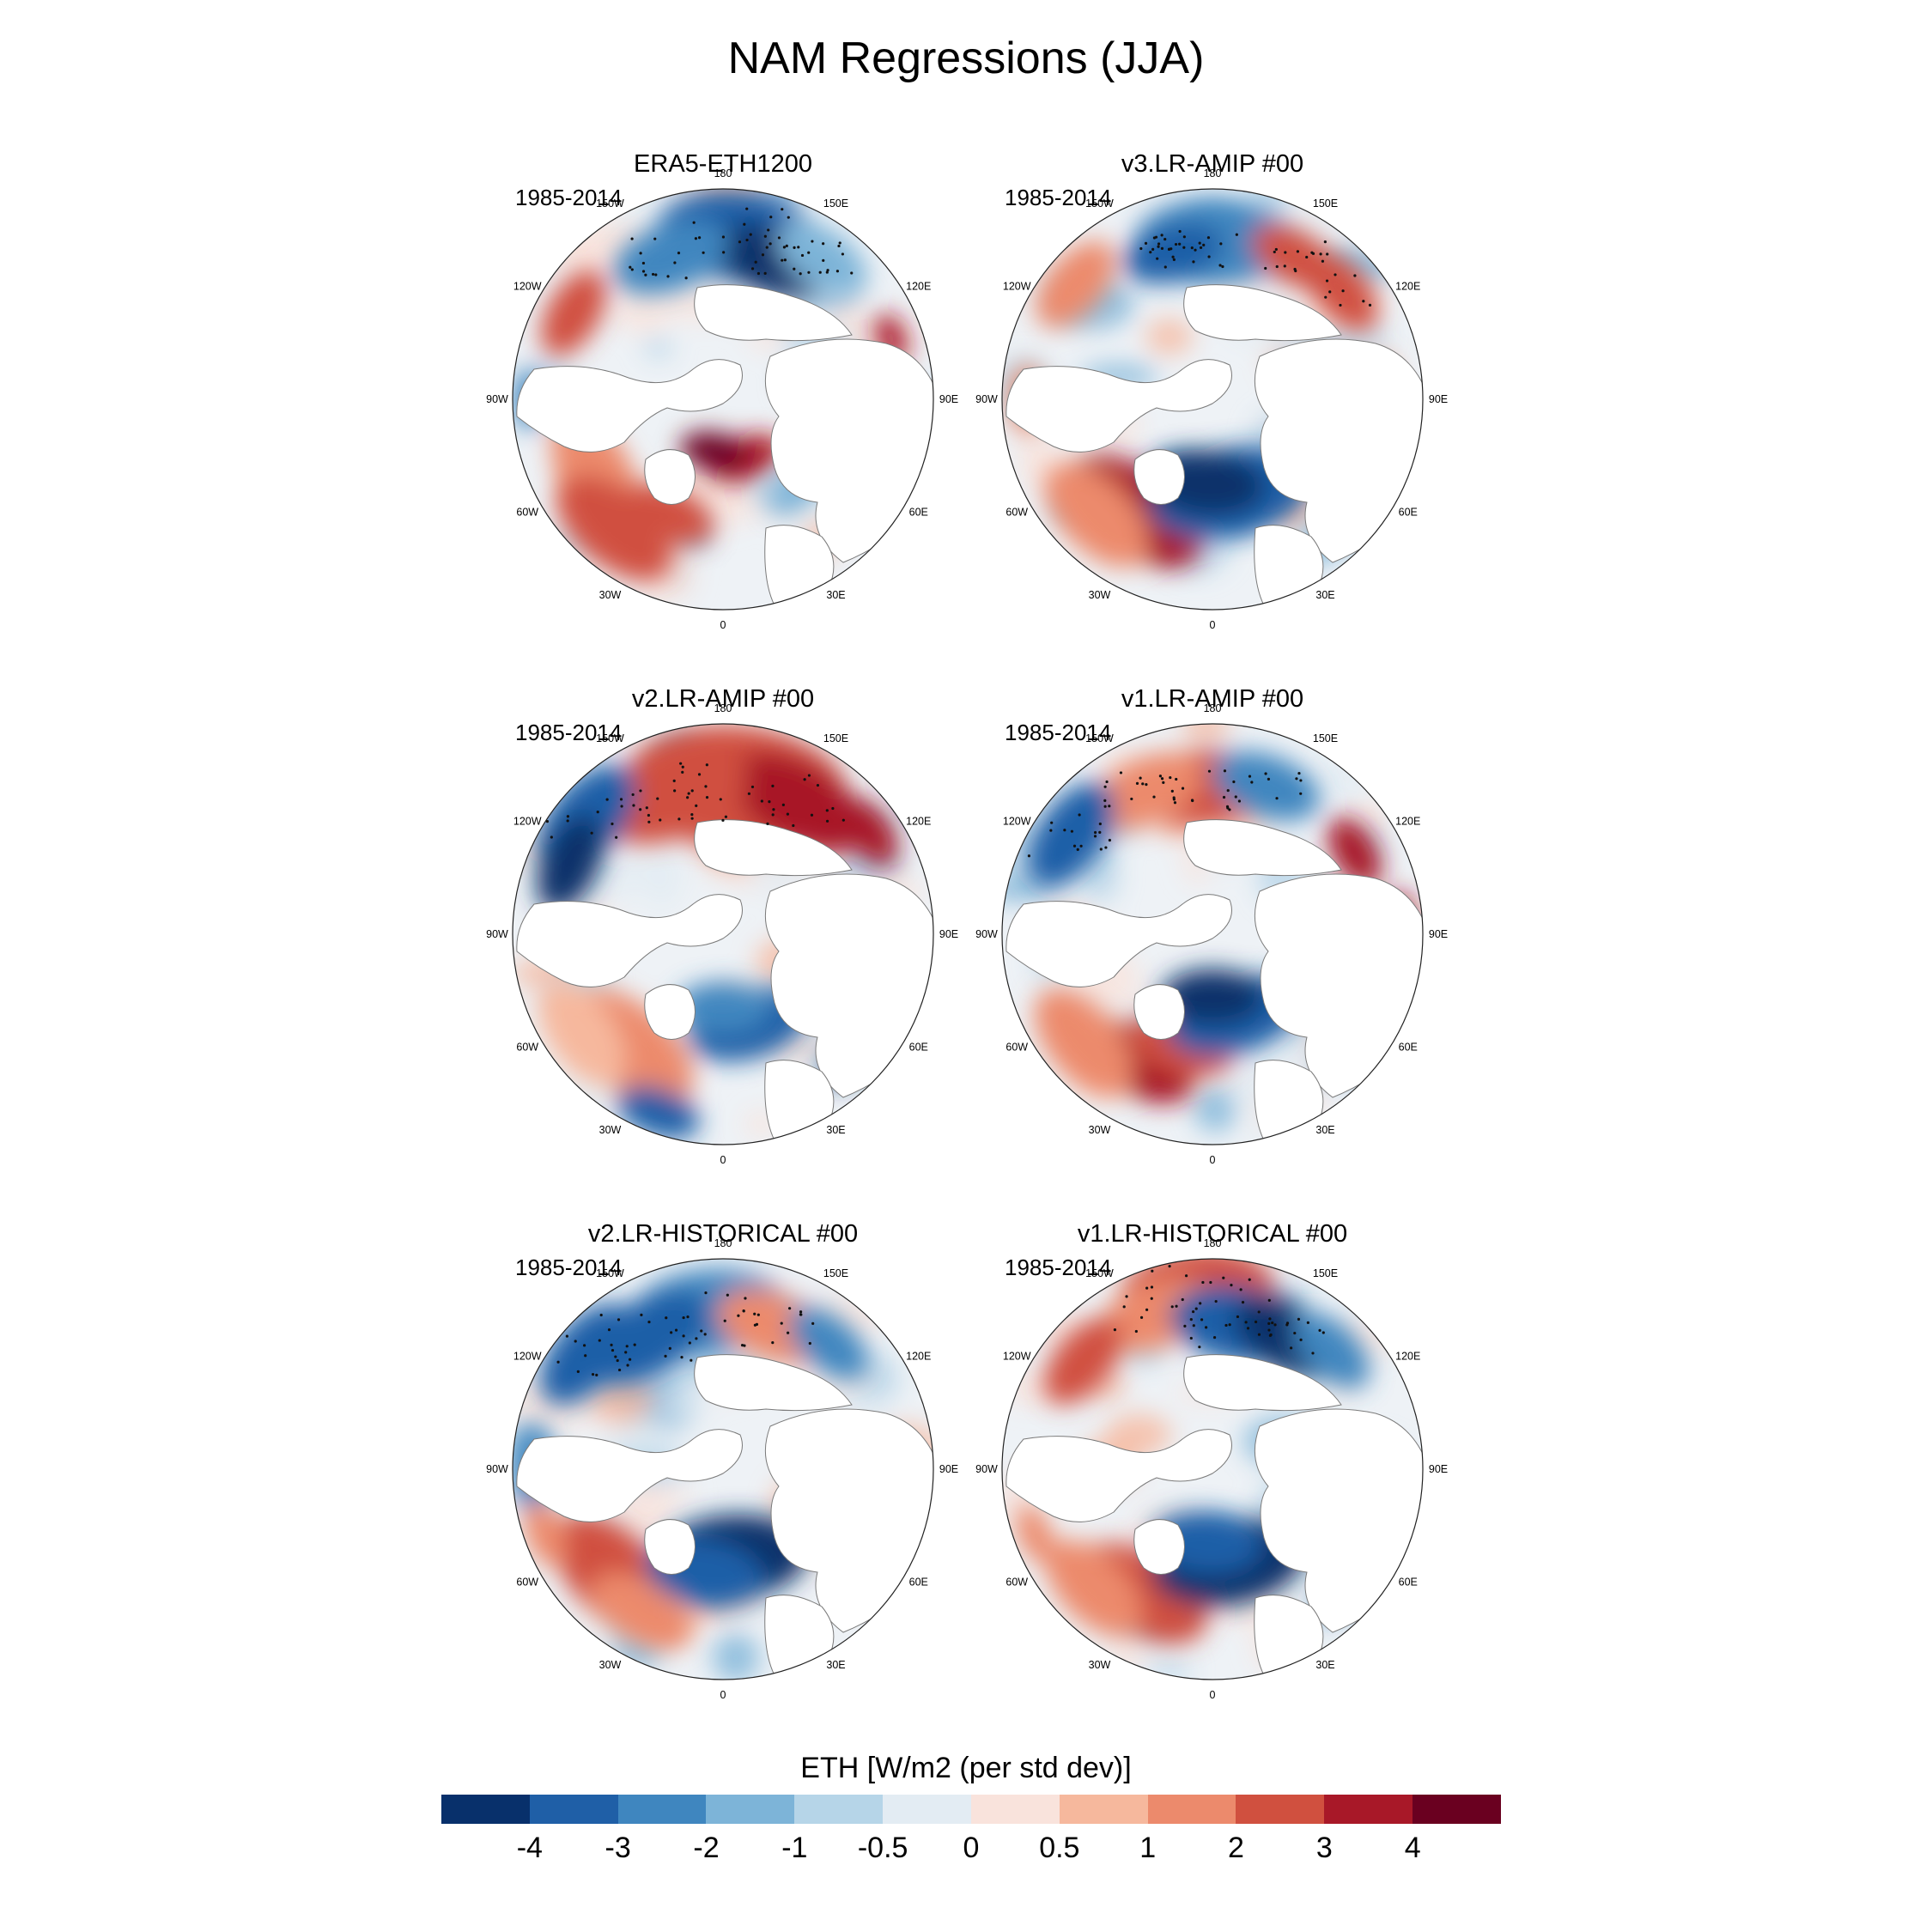 The width and height of the screenshot is (1932, 1932). I want to click on colorbar-tick-label: -1, so click(794, 1848).